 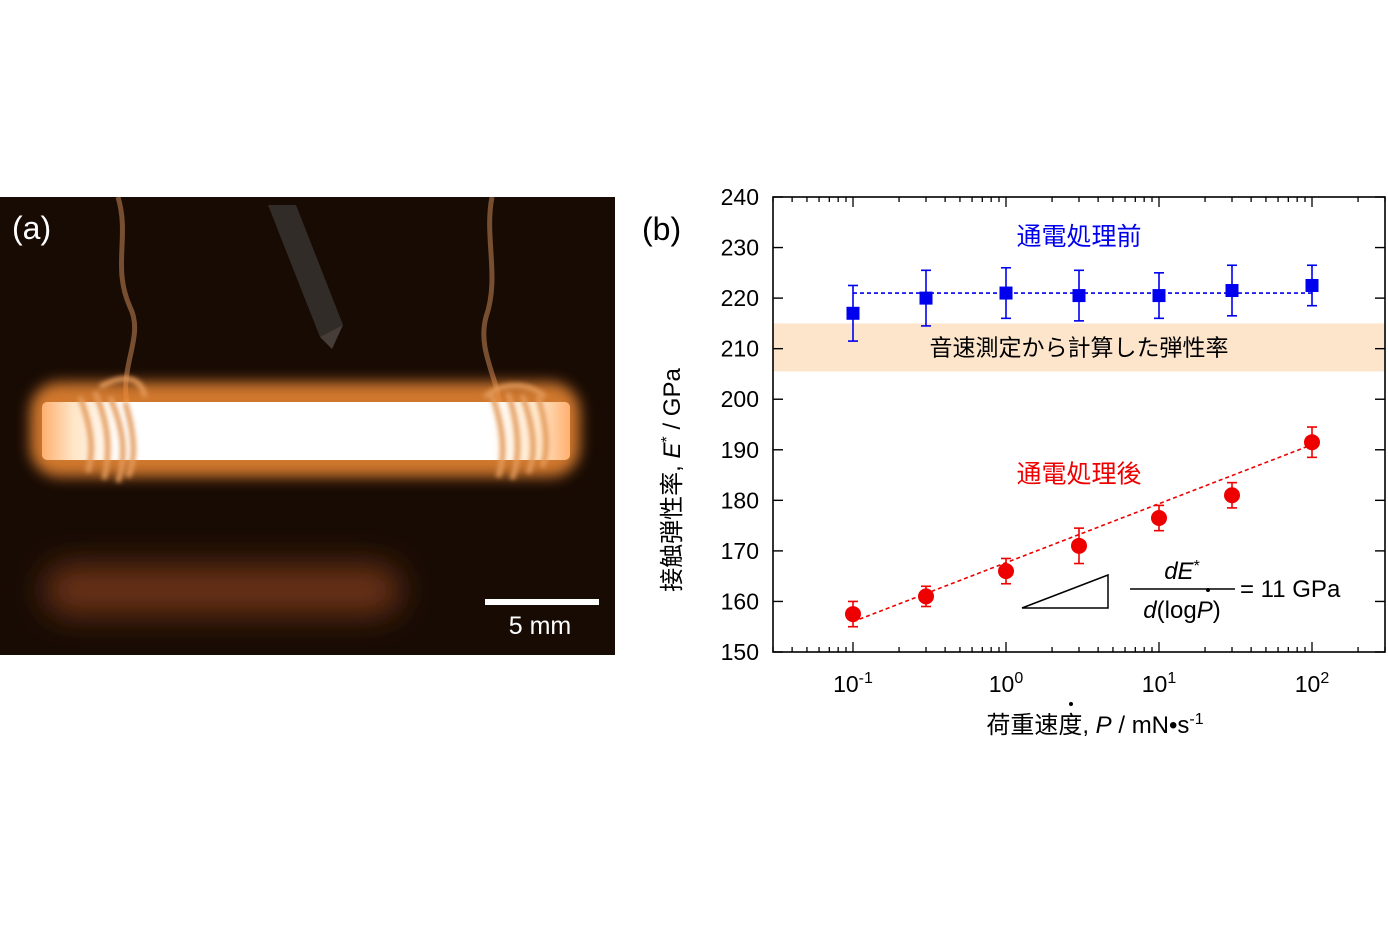 What do you see at coordinates (853, 683) in the screenshot?
I see `x-tick-label-0: 10-1` at bounding box center [853, 683].